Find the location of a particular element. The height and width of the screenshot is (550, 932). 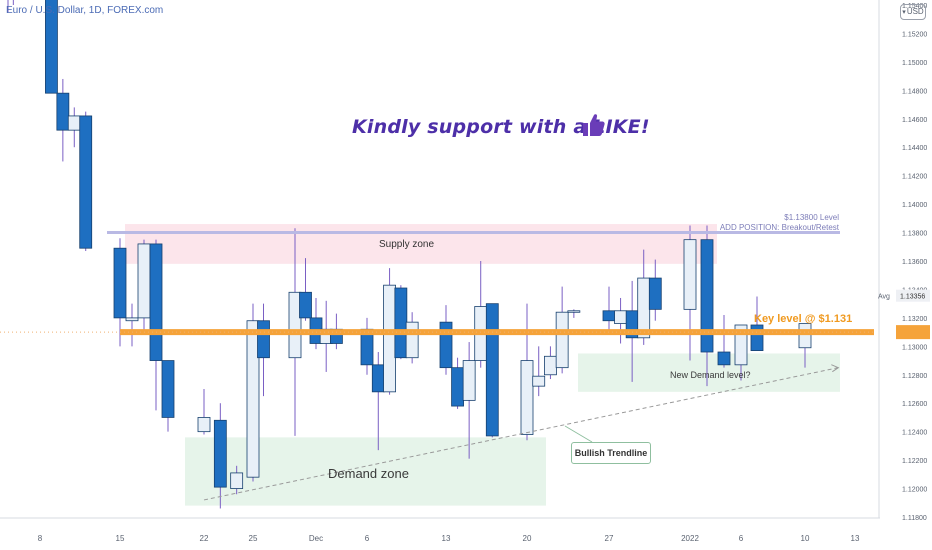

add-position-label: ADD POSITION: Breakout/Retest is located at coordinates (779, 227).